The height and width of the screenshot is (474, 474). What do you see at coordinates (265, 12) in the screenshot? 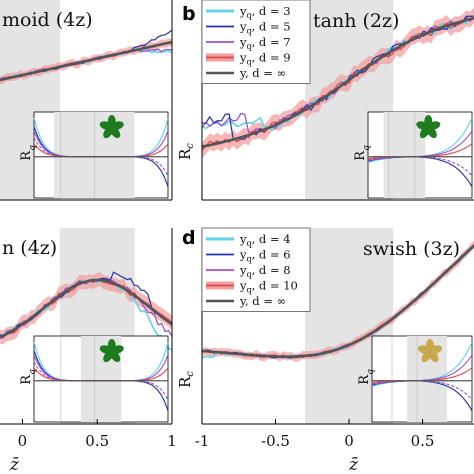
I see `legend-label: yq, d = 3` at bounding box center [265, 12].